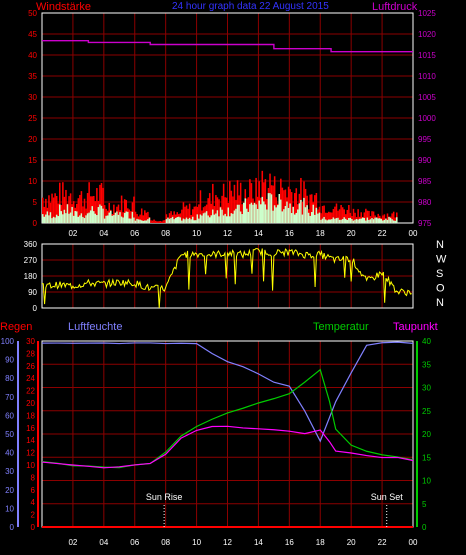 The height and width of the screenshot is (555, 466). Describe the element at coordinates (425, 223) in the screenshot. I see `pressure-tick-label: 975` at that location.